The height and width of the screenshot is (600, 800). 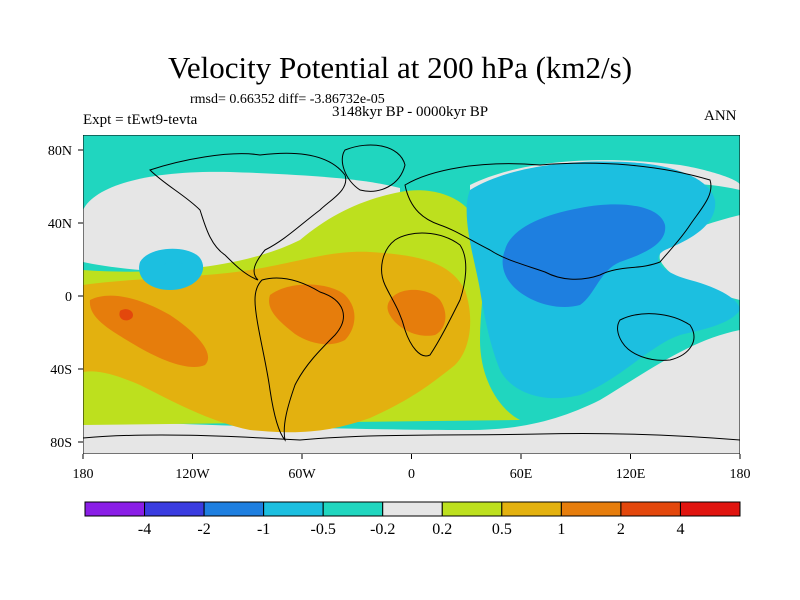 I want to click on coastline-south-america, so click(x=299, y=359).